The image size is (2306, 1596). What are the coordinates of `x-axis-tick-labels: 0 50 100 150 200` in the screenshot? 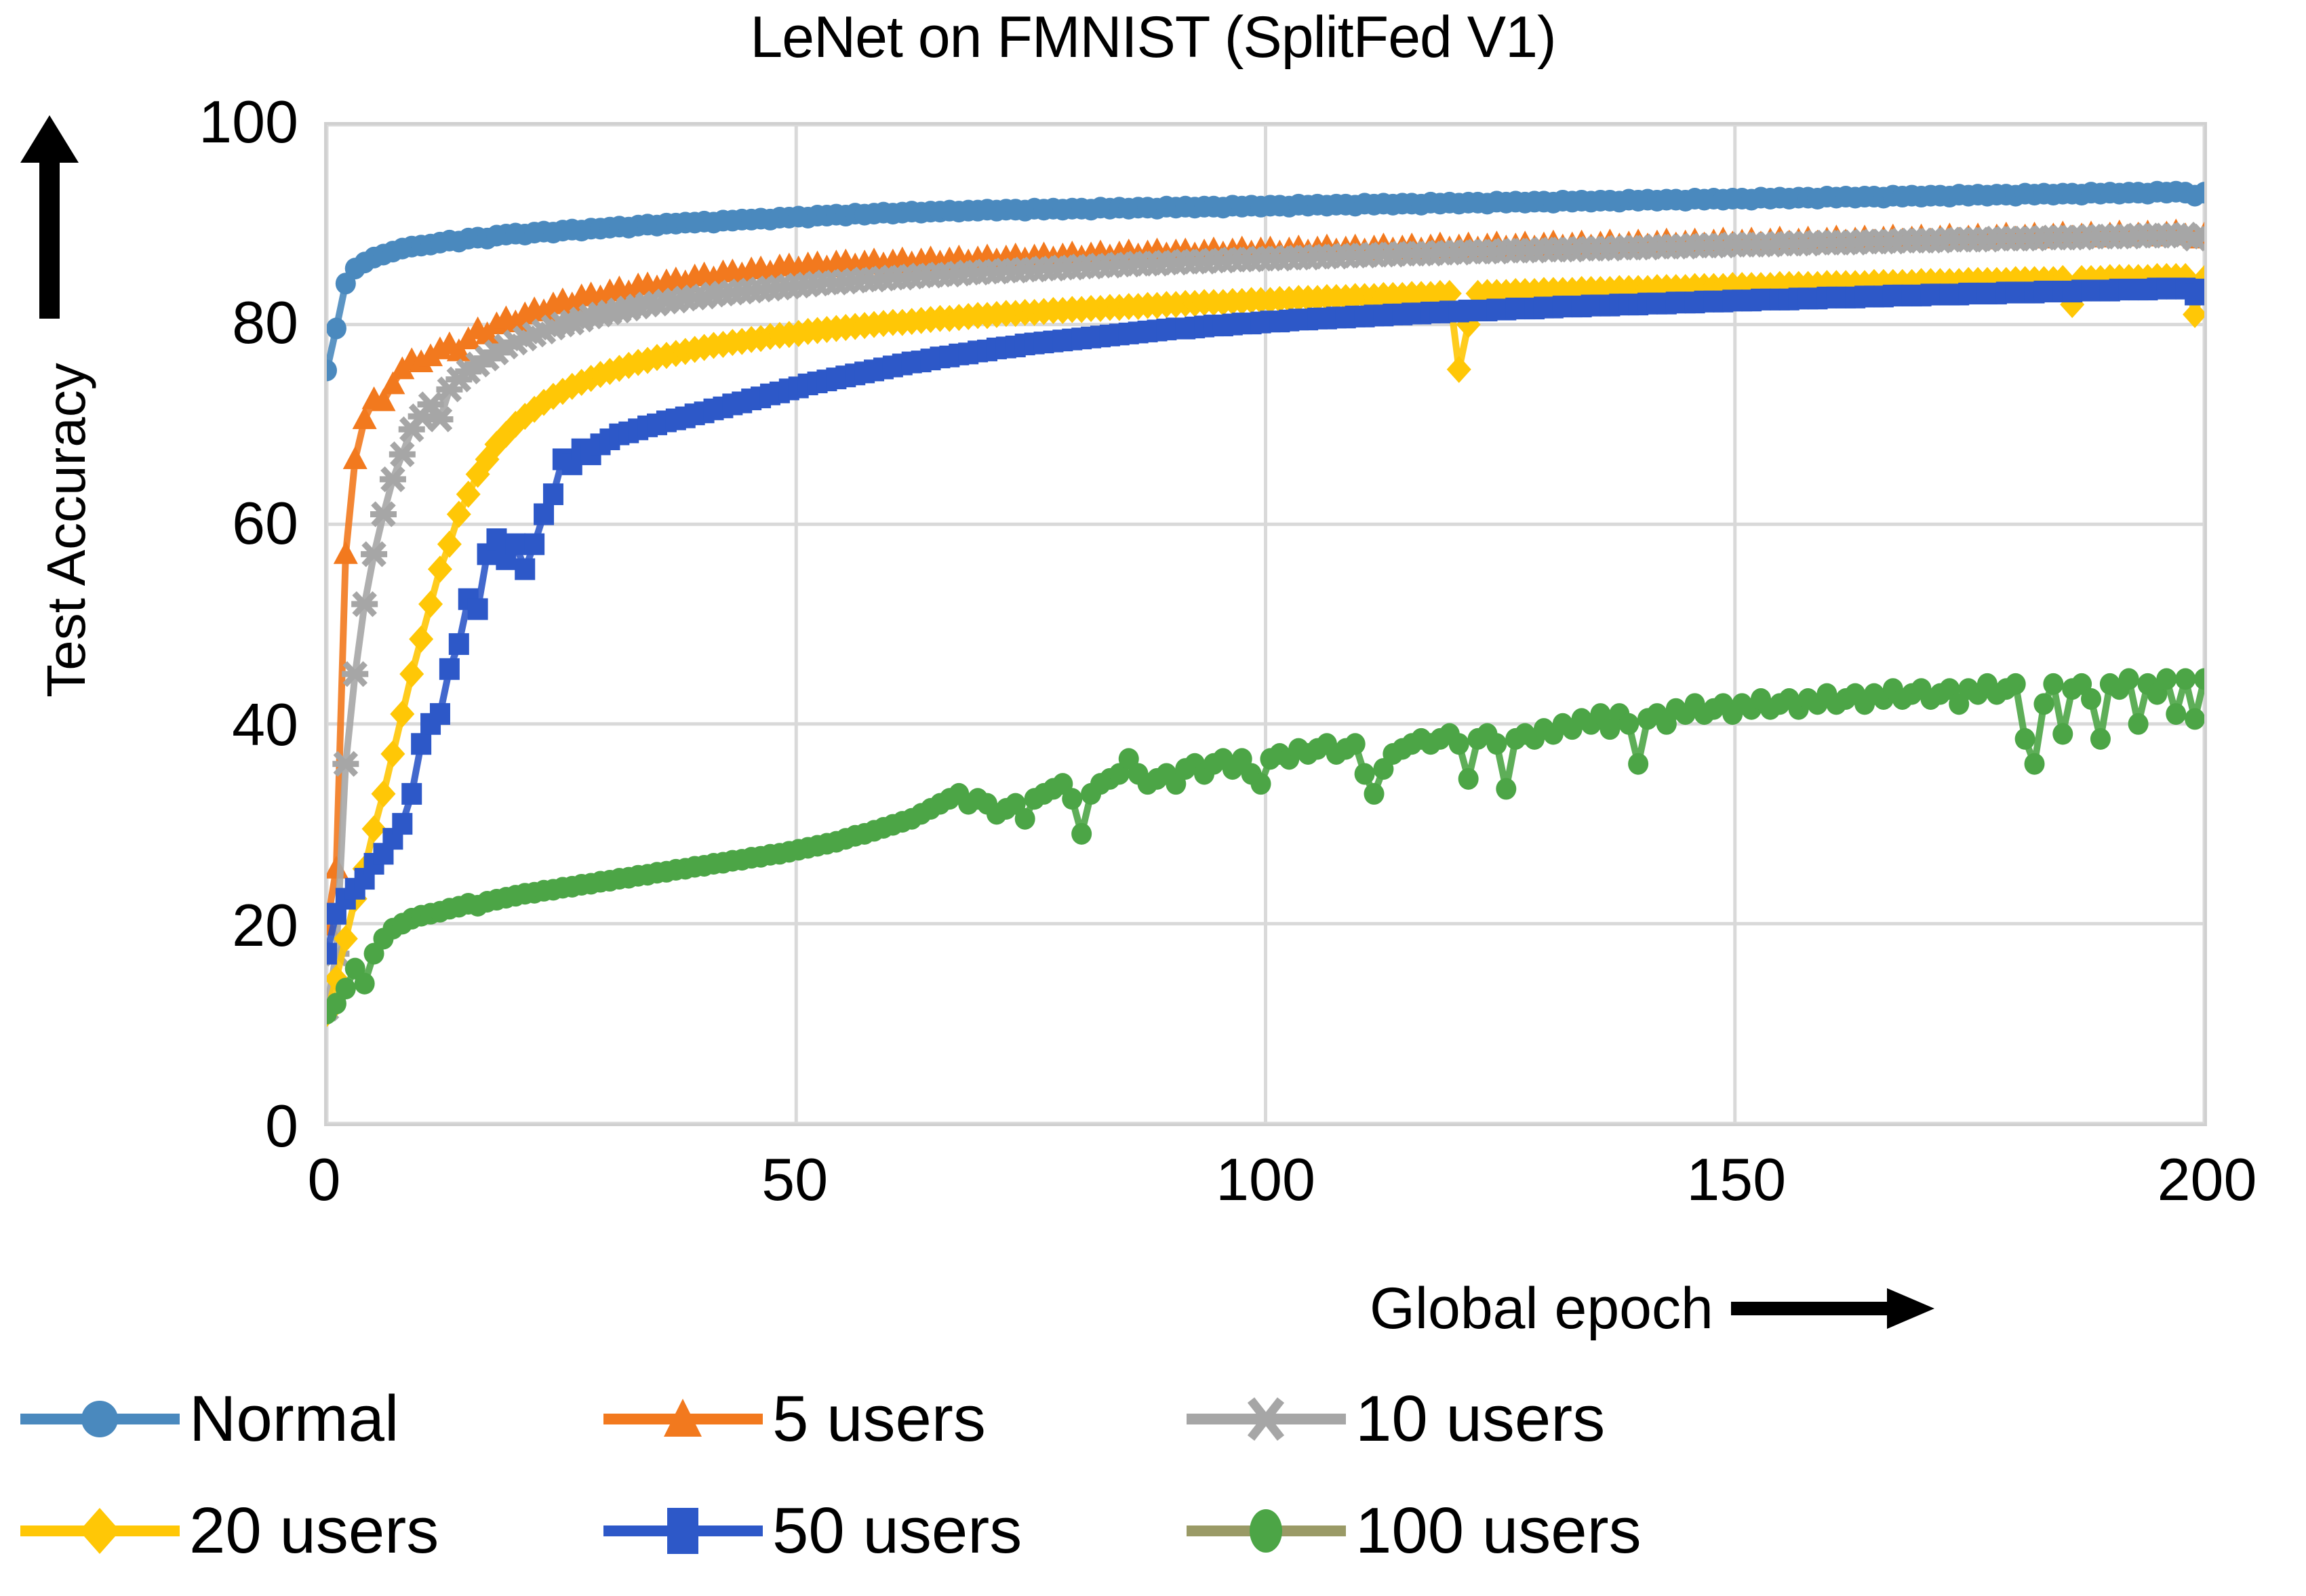 It's located at (1282, 1190).